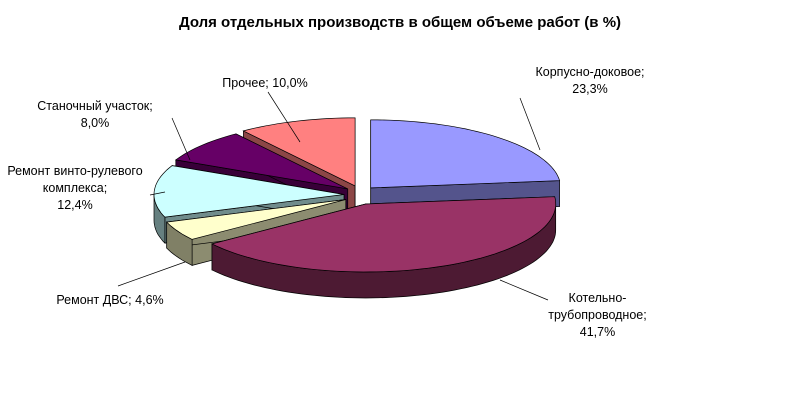 This screenshot has width=800, height=420. Describe the element at coordinates (244, 83) in the screenshot. I see `category-label: Прочее` at that location.